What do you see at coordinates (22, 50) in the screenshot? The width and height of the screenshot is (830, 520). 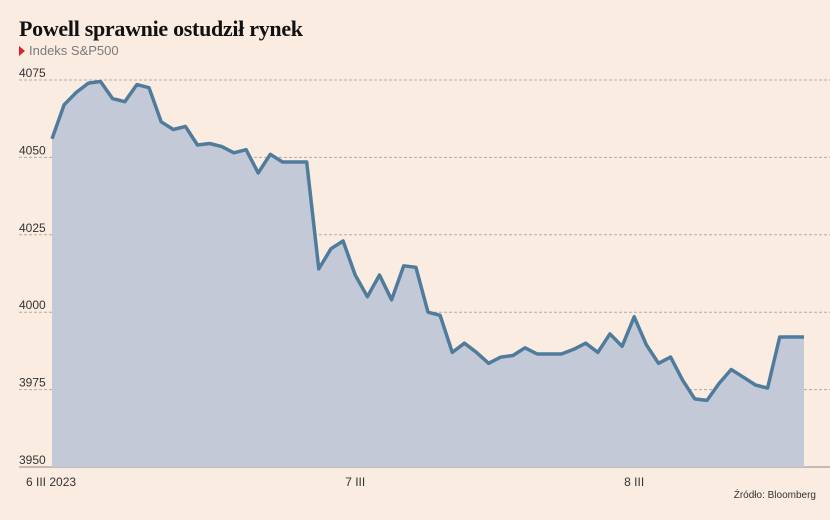 I see `triangle-marker-icon` at bounding box center [22, 50].